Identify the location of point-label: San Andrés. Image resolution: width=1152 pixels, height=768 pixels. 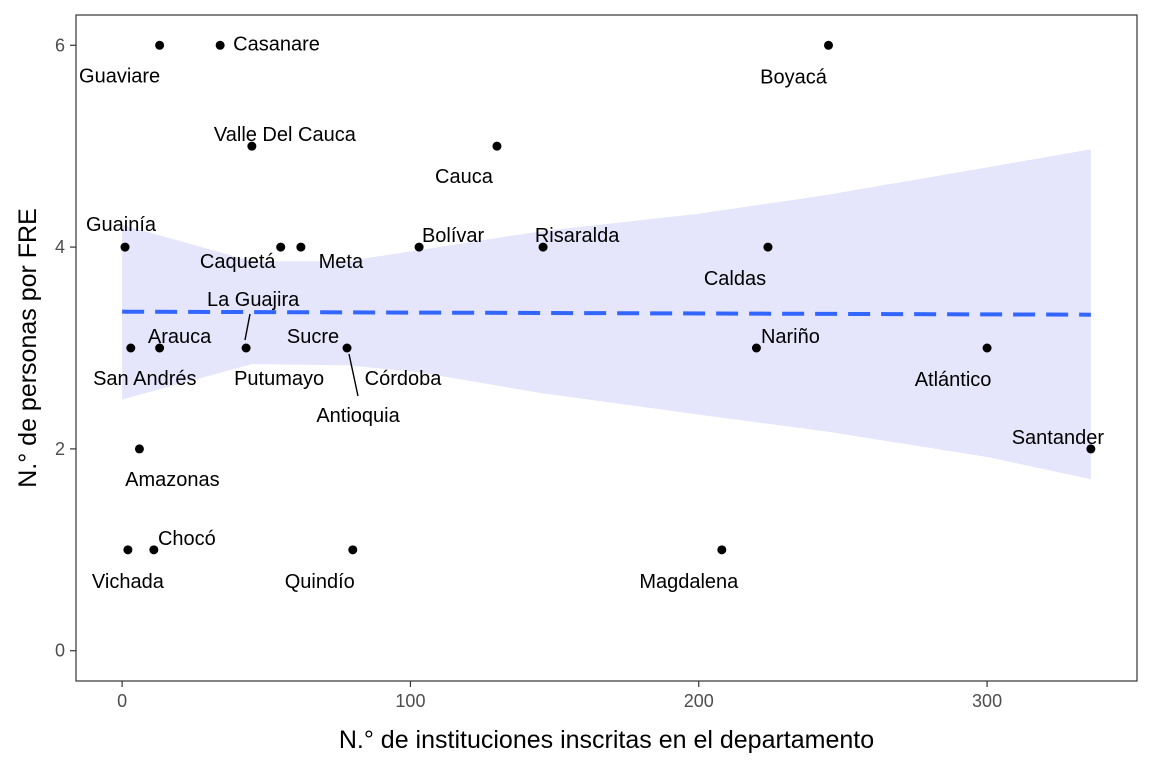
(144, 379).